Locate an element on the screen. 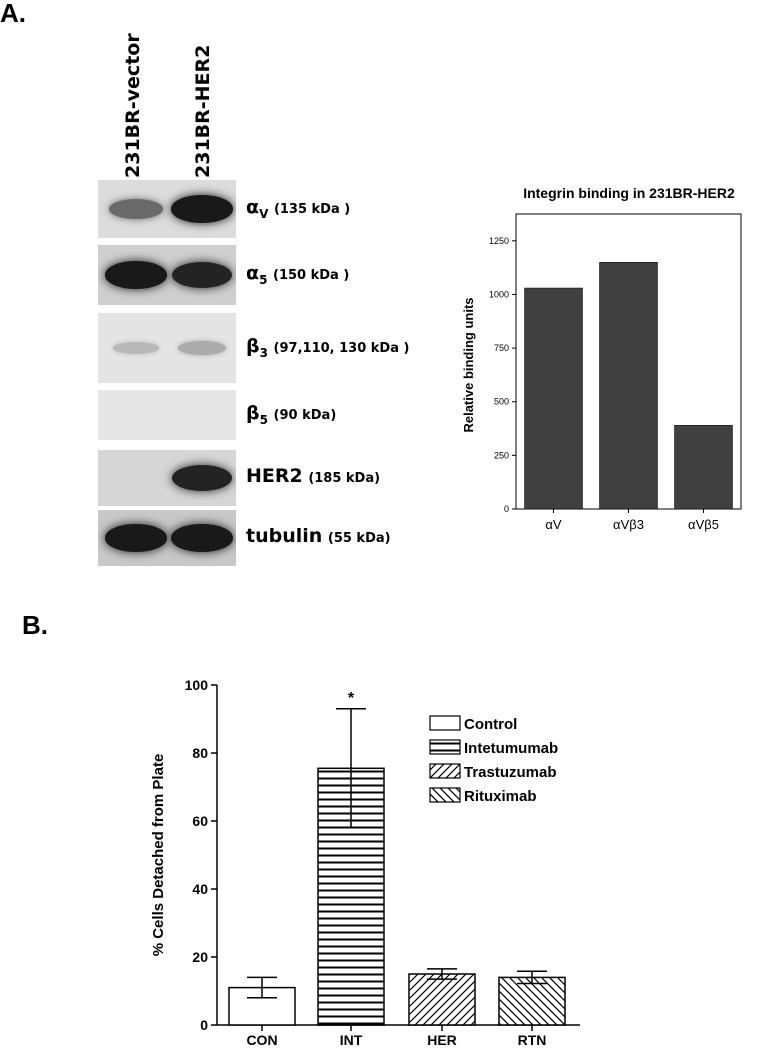  chart2-legend-label: Control is located at coordinates (490, 724).